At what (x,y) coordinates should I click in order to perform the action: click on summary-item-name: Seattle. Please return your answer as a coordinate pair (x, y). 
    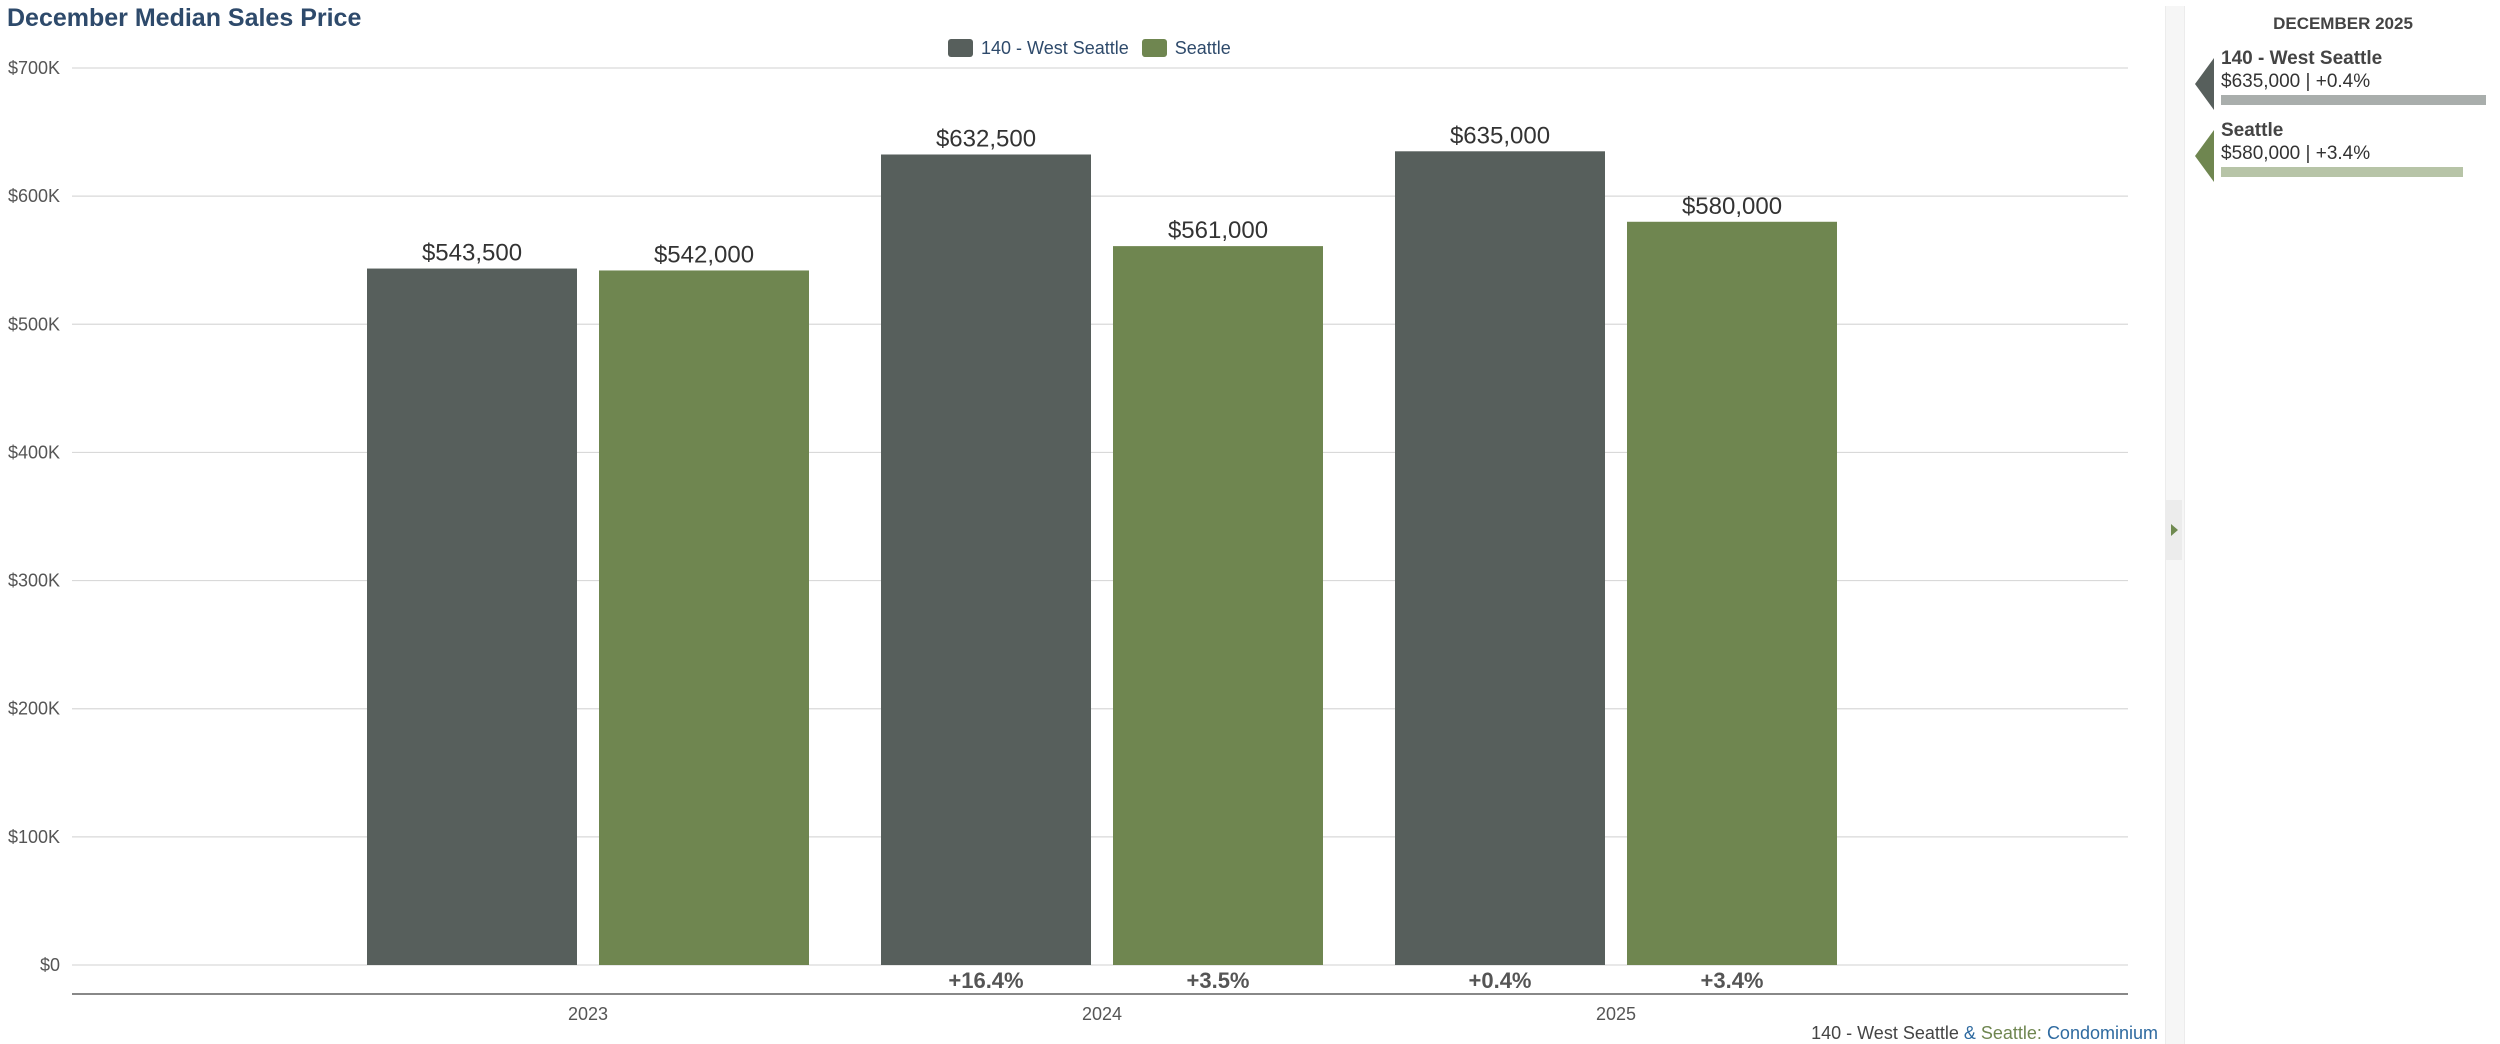
    Looking at the image, I should click on (2252, 130).